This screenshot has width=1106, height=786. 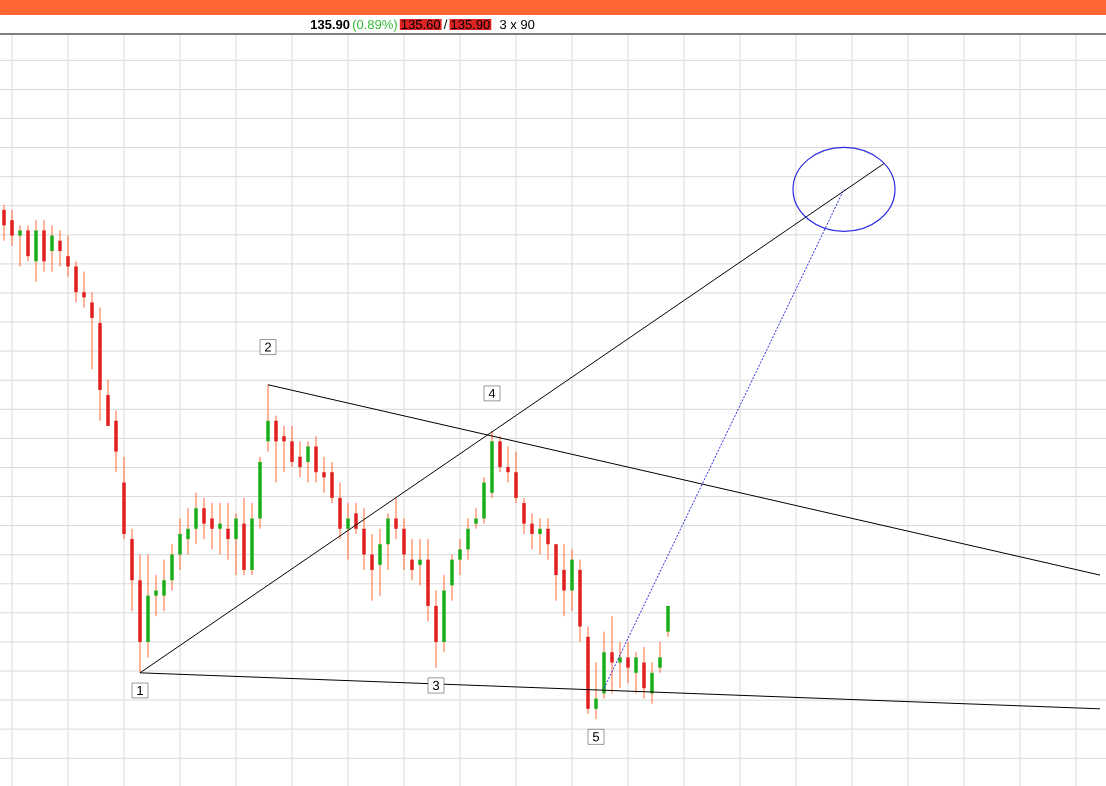 What do you see at coordinates (268, 347) in the screenshot?
I see `annotation: 2` at bounding box center [268, 347].